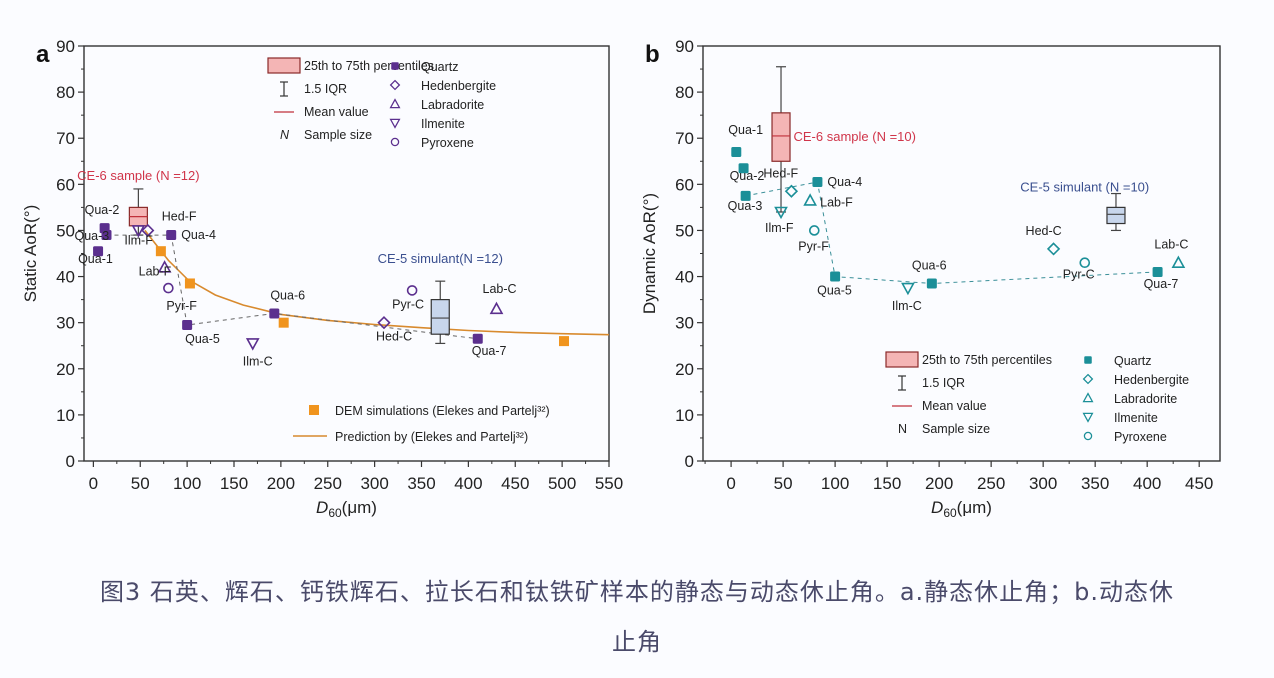 The width and height of the screenshot is (1274, 678). What do you see at coordinates (431, 437) in the screenshot?
I see `legend-item: Prediction by (Elekes and Partelj³²)` at bounding box center [431, 437].